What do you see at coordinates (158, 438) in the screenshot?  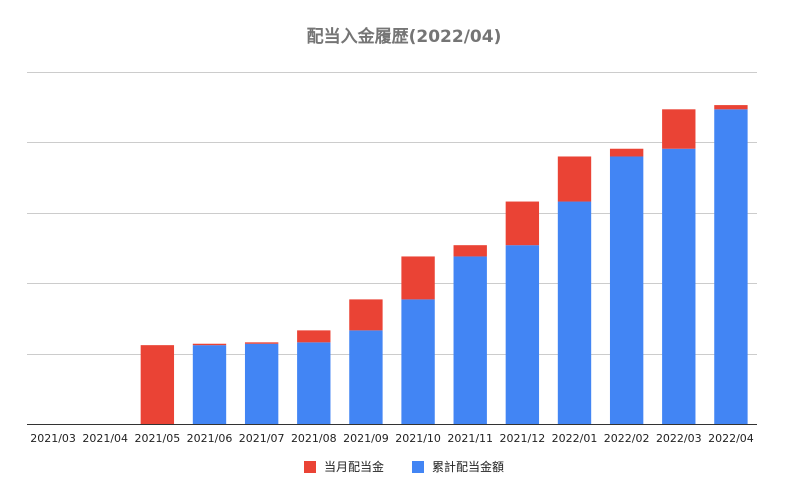 I see `x-tick-label: 2021/05` at bounding box center [158, 438].